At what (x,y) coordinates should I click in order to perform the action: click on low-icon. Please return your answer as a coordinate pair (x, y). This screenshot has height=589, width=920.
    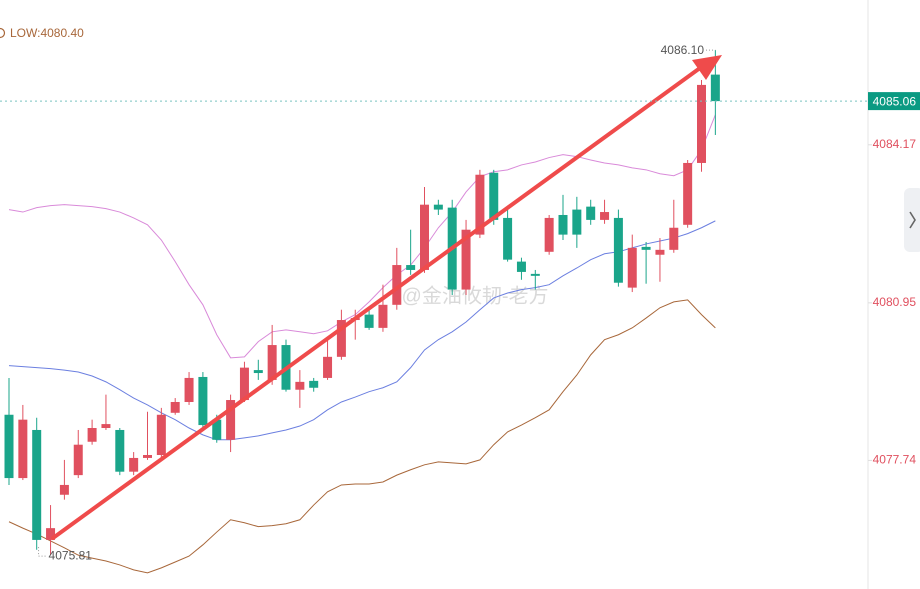
    Looking at the image, I should click on (3, 33).